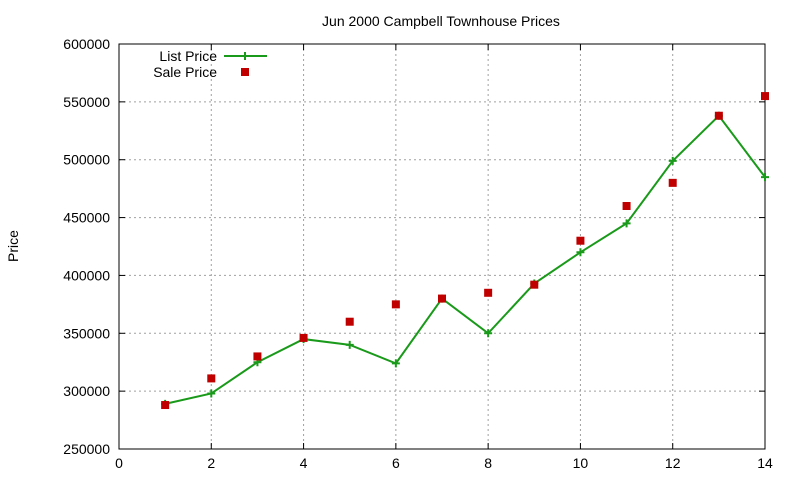 The height and width of the screenshot is (485, 800). What do you see at coordinates (245, 72) in the screenshot?
I see `legend-swatch` at bounding box center [245, 72].